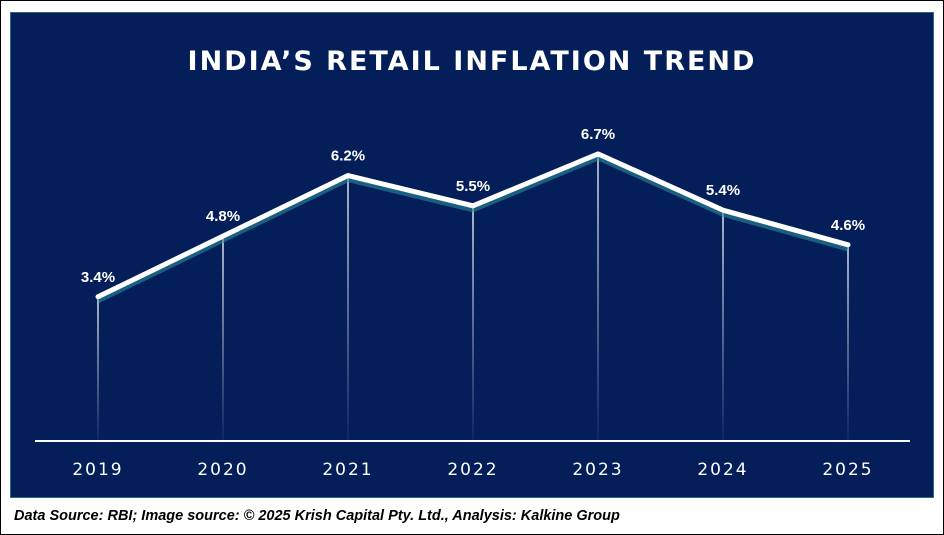  I want to click on data-label-2020: 4.8%, so click(223, 216).